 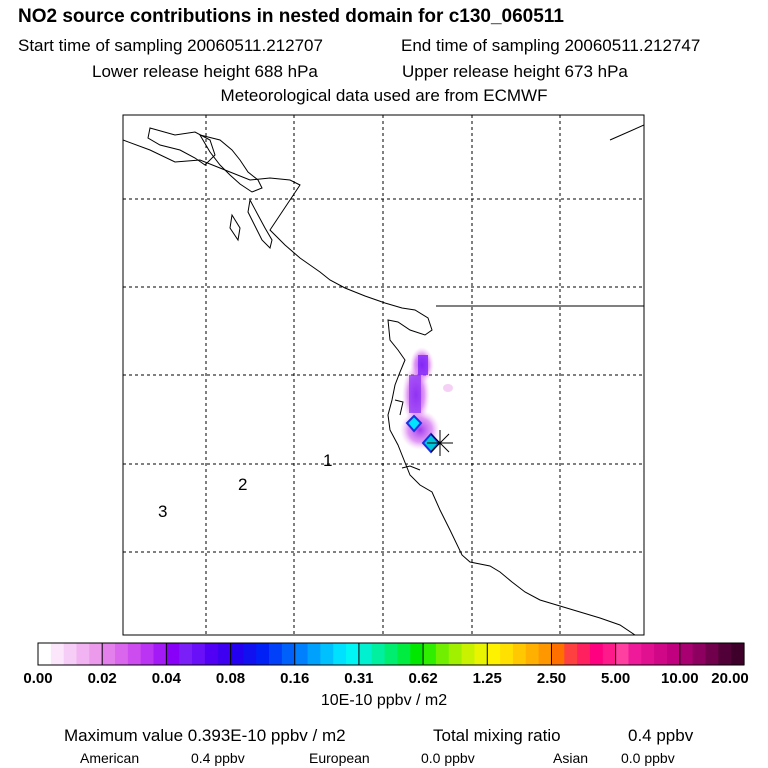 I want to click on colorbar-tick-label: 5.00, so click(x=616, y=678).